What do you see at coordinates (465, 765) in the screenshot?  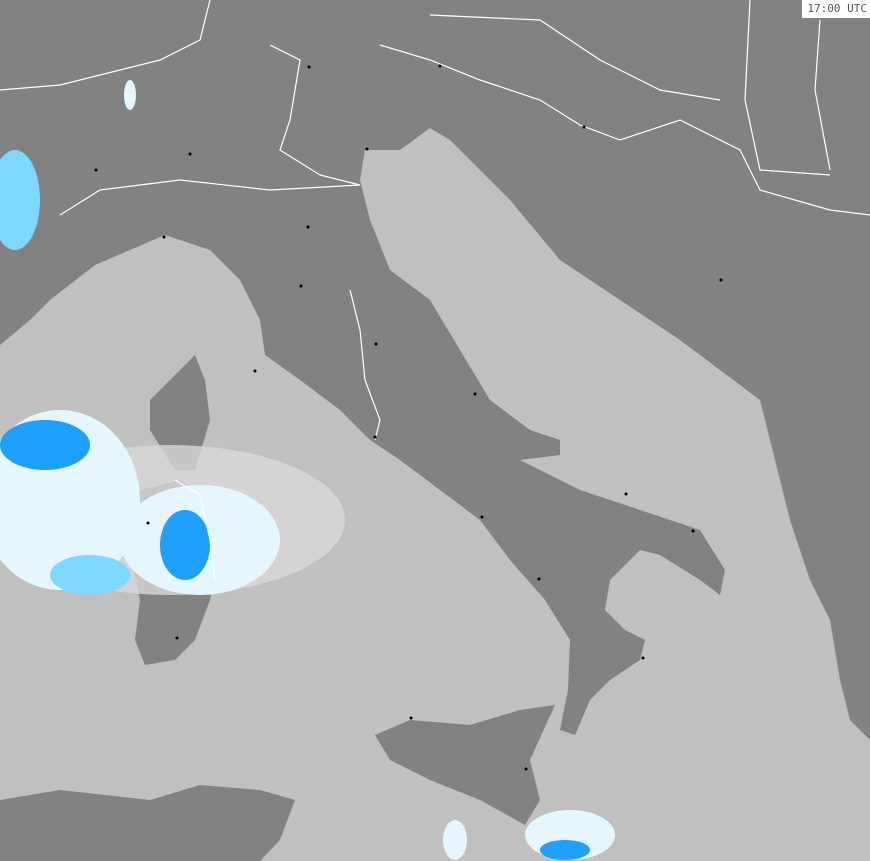 I see `land-sicily` at bounding box center [465, 765].